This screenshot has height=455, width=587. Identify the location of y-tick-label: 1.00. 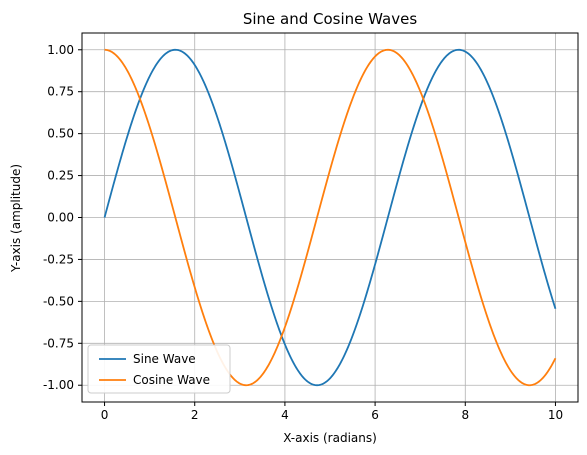
(60, 50).